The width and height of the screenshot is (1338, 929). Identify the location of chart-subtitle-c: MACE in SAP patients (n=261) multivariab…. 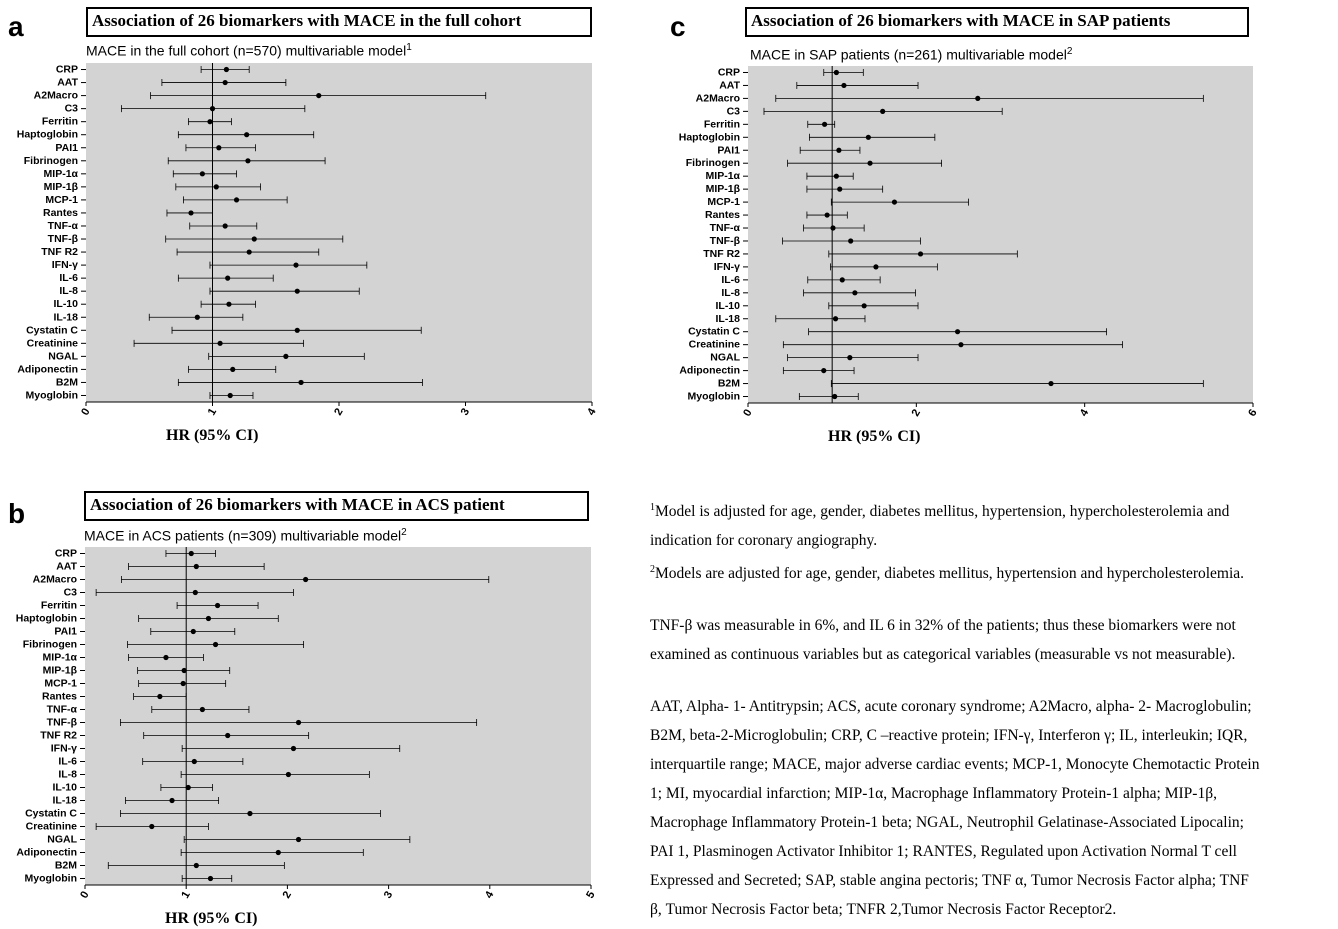
(911, 54).